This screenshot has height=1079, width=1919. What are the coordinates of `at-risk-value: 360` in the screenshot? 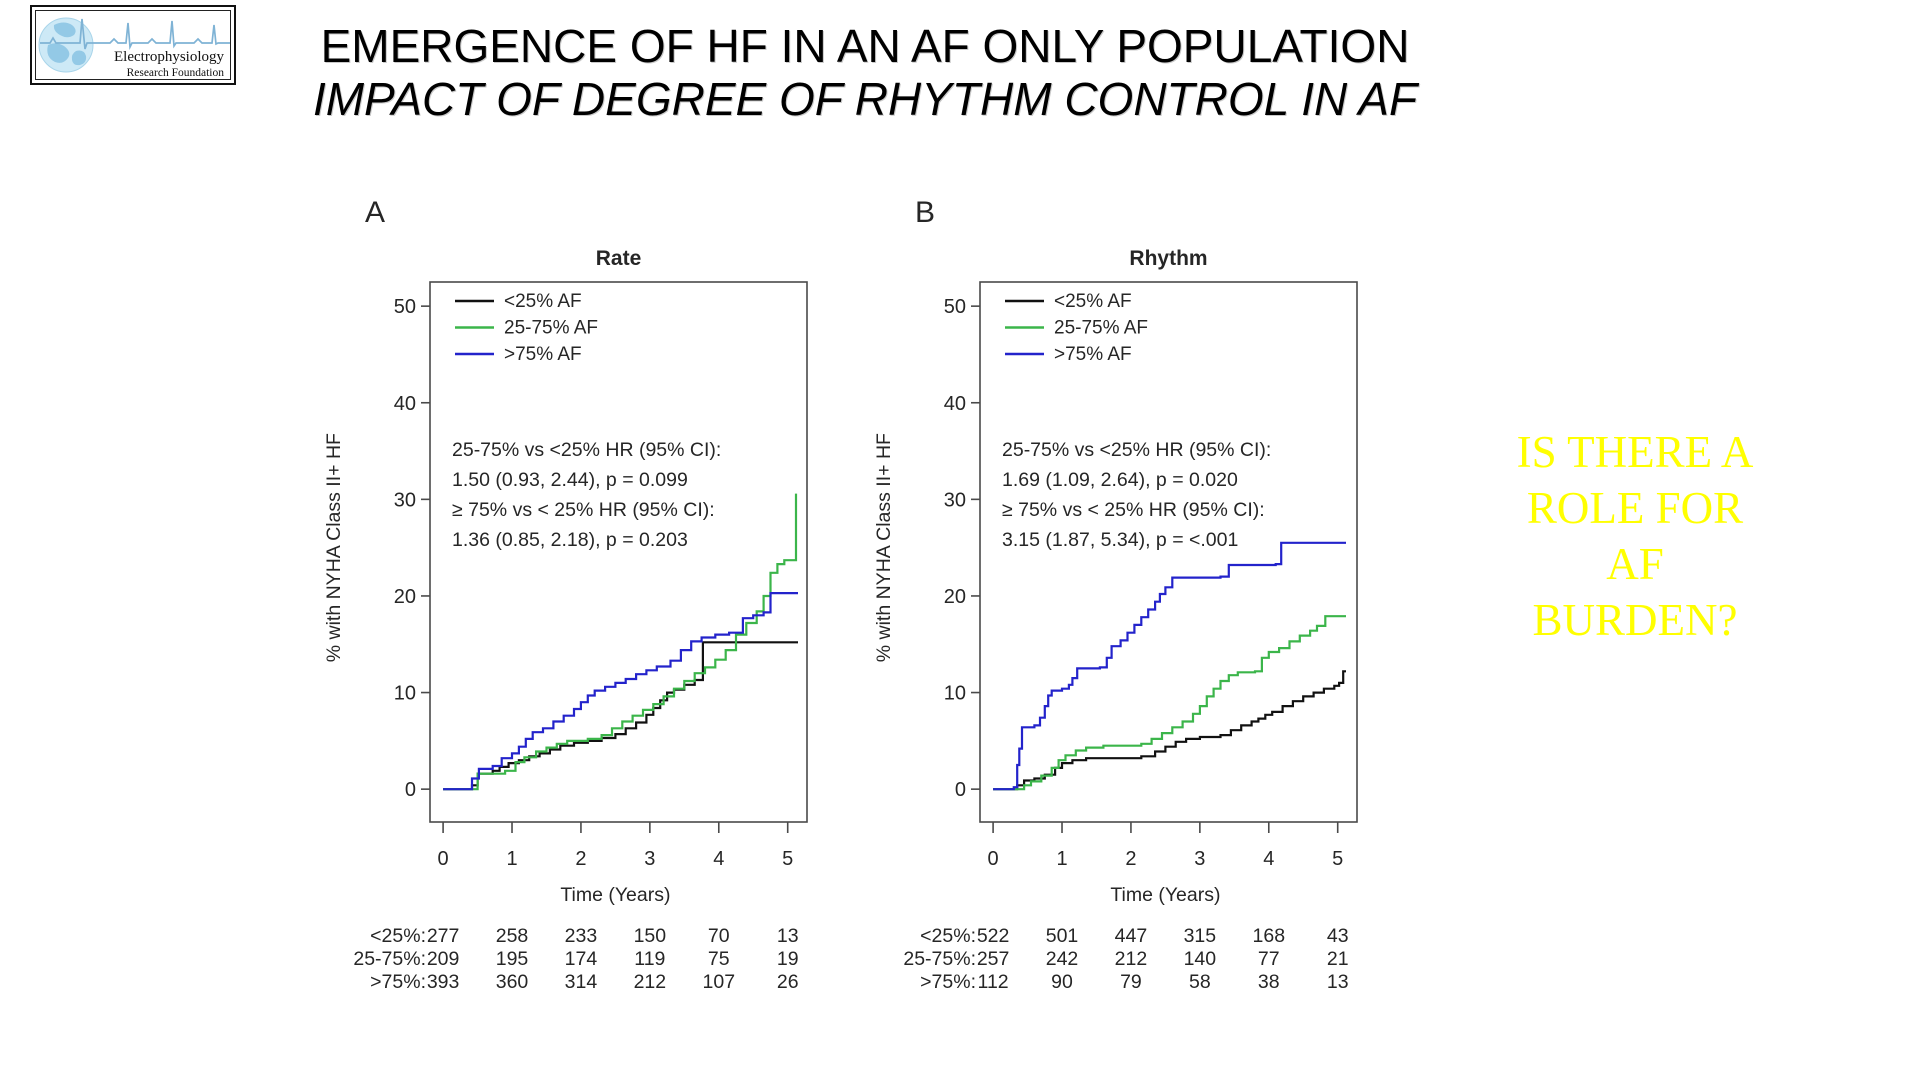 It's located at (512, 982).